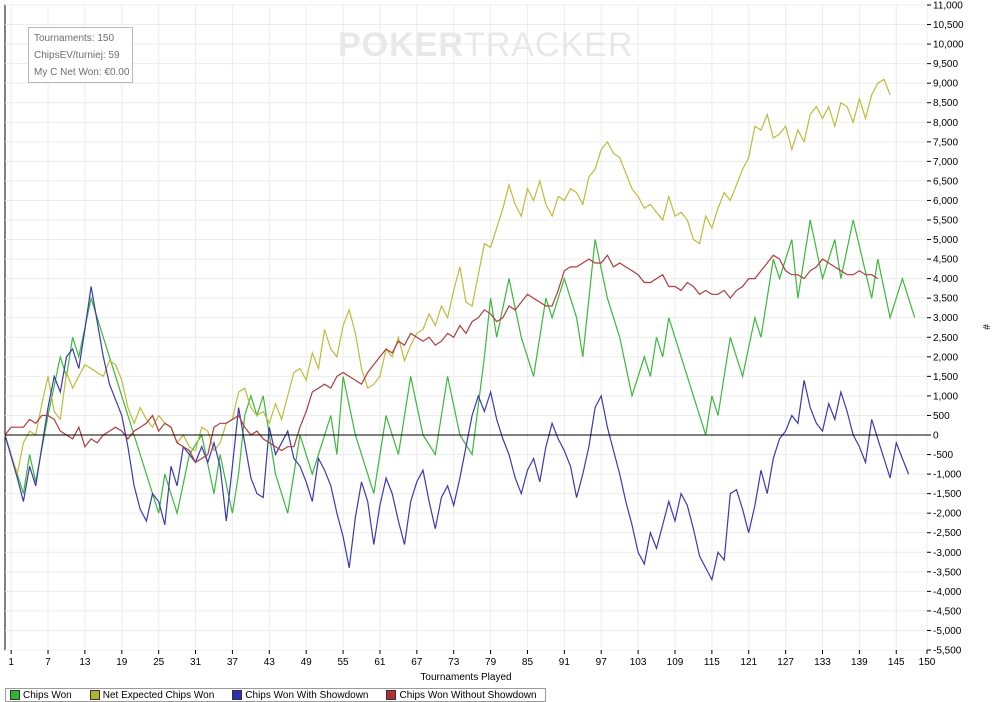  I want to click on x-tick-label: 103, so click(638, 662).